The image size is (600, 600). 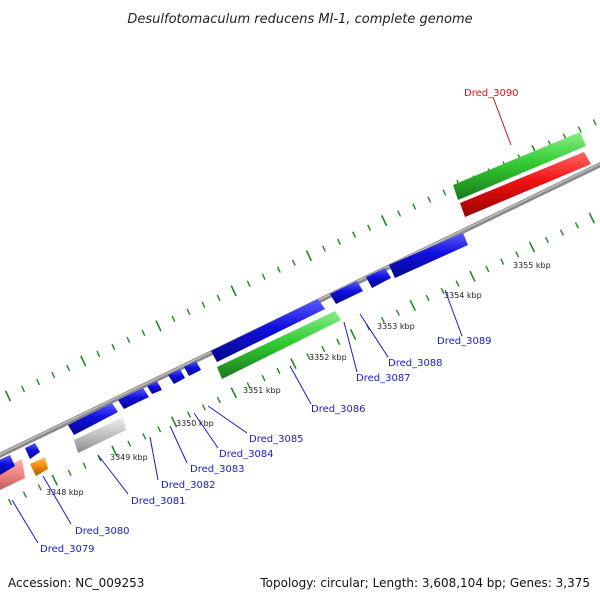 I want to click on gene-blue-e, so click(x=154, y=387).